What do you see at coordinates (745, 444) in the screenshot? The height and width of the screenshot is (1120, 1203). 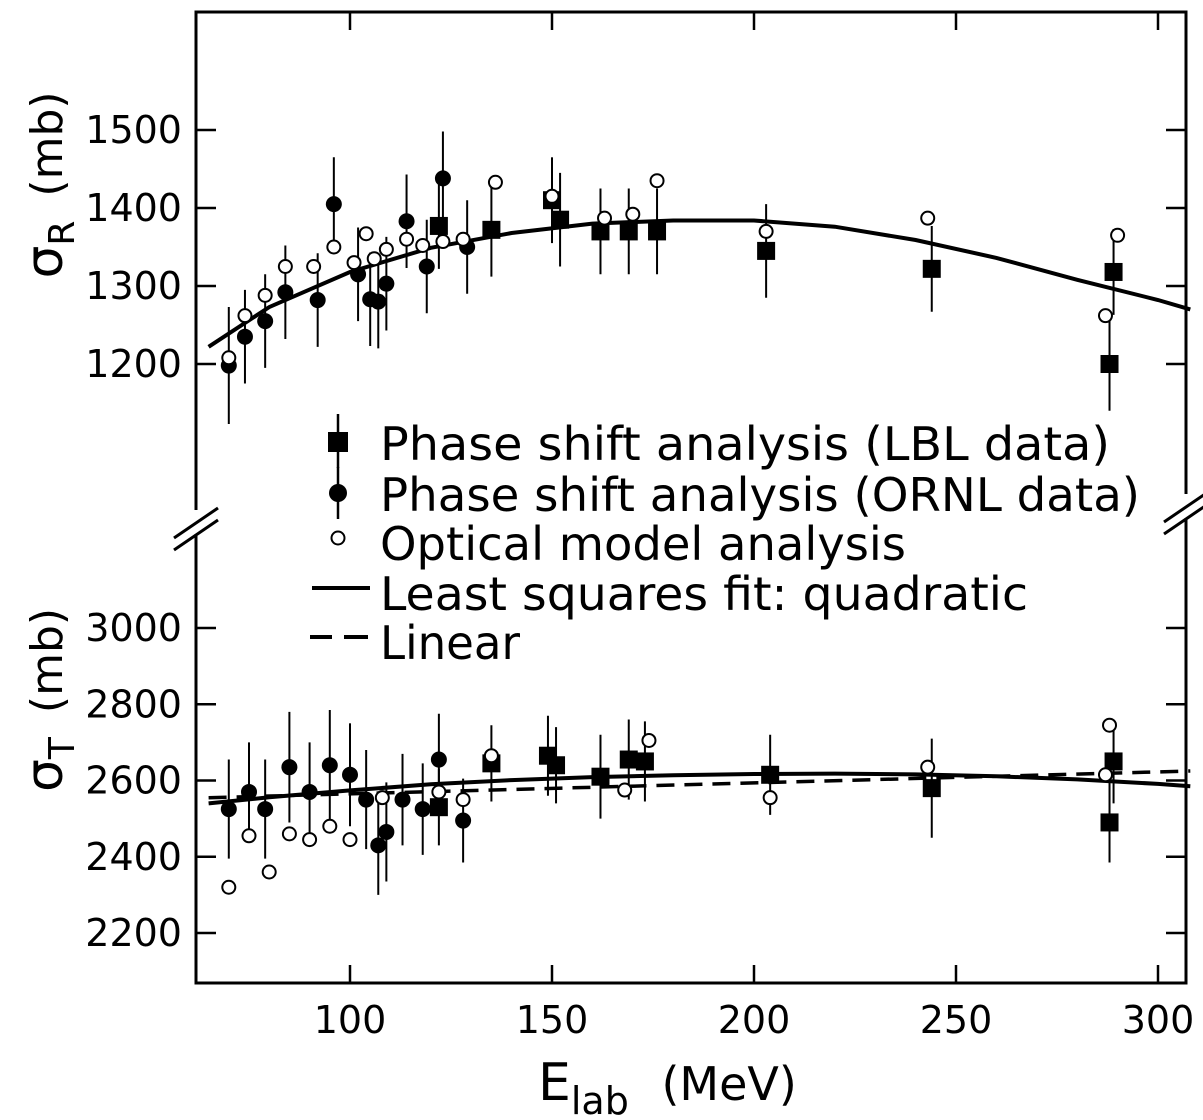 I see `legend-label: Phase shift analysis (LBL data)` at bounding box center [745, 444].